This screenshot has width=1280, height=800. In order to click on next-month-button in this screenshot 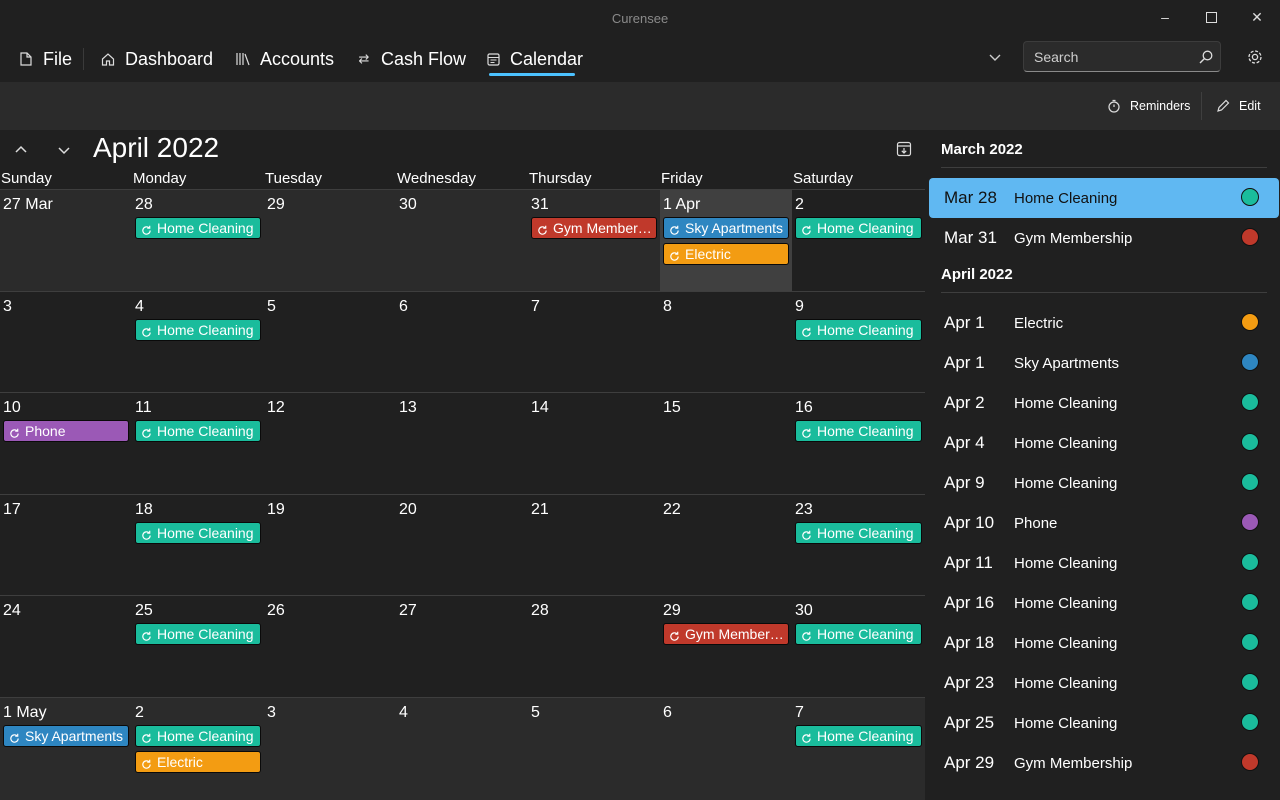, I will do `click(64, 150)`.